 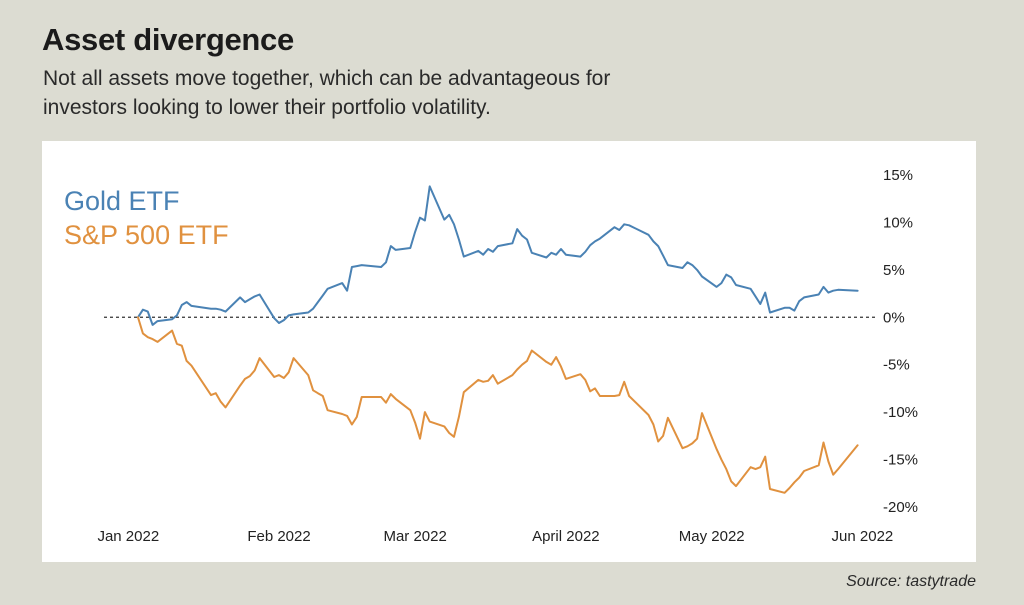 I want to click on y-tick-label: 5%, so click(x=894, y=270).